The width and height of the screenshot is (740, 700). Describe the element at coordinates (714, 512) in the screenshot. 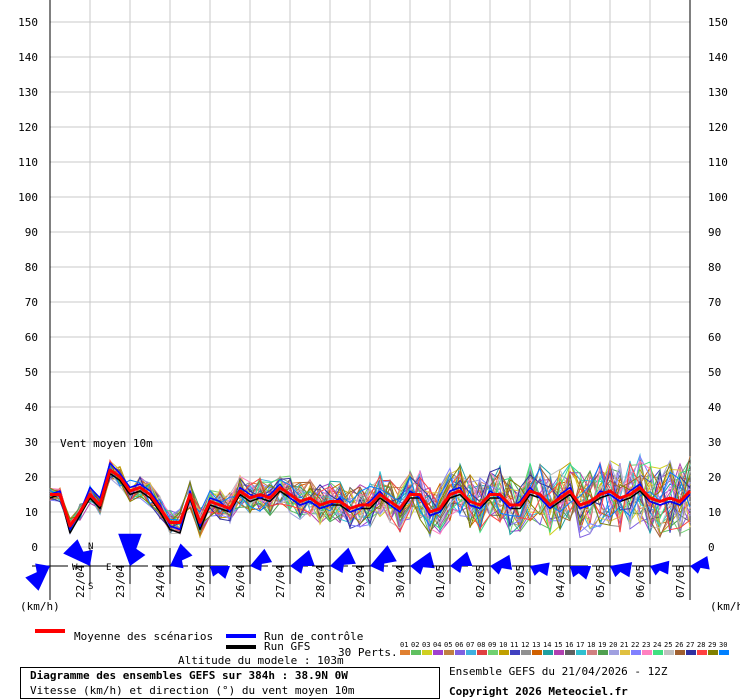

I see `y-tick-label: 10` at that location.